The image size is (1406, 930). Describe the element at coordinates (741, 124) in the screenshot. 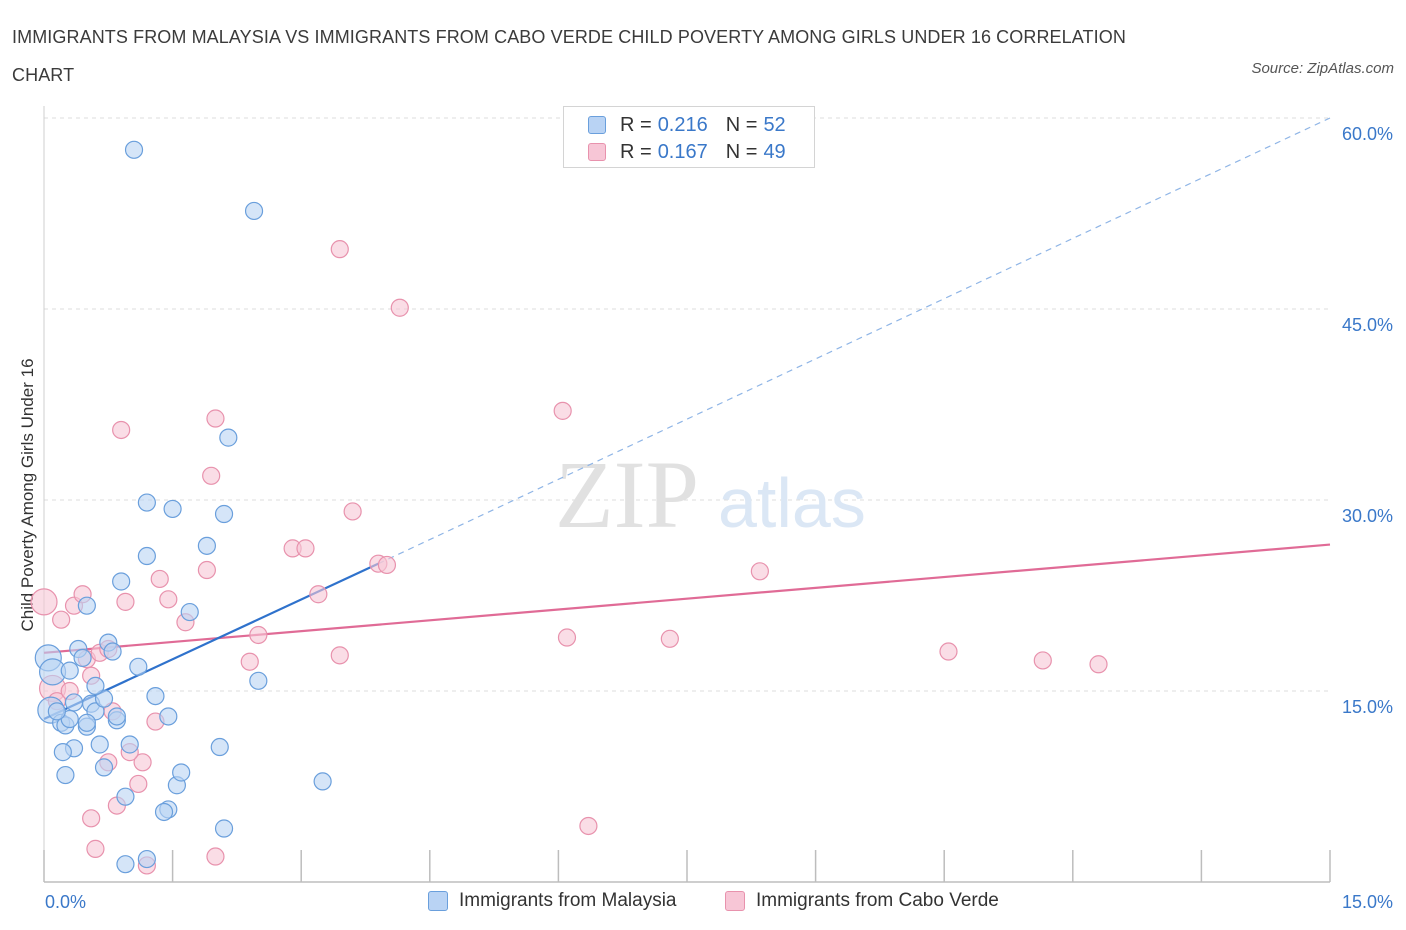

I see `n-label: N =` at that location.